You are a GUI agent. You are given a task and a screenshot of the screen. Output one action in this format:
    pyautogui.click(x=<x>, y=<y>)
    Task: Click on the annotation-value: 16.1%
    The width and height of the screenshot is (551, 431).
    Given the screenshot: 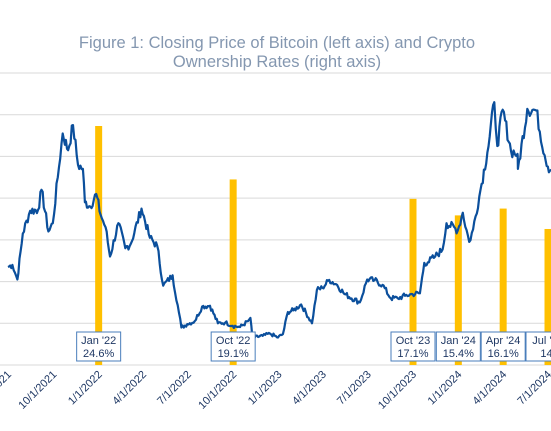 What is the action you would take?
    pyautogui.click(x=503, y=354)
    